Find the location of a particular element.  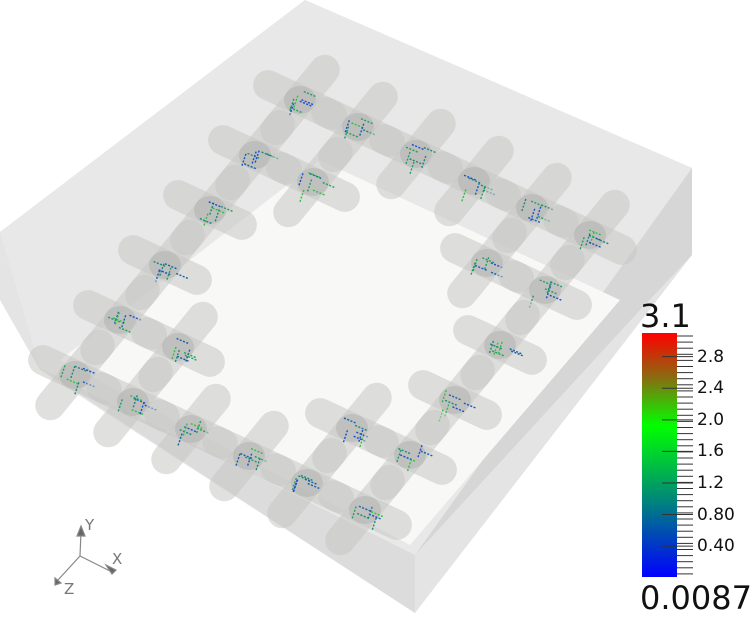

colorbar-tick-label: 1.2 is located at coordinates (711, 482).